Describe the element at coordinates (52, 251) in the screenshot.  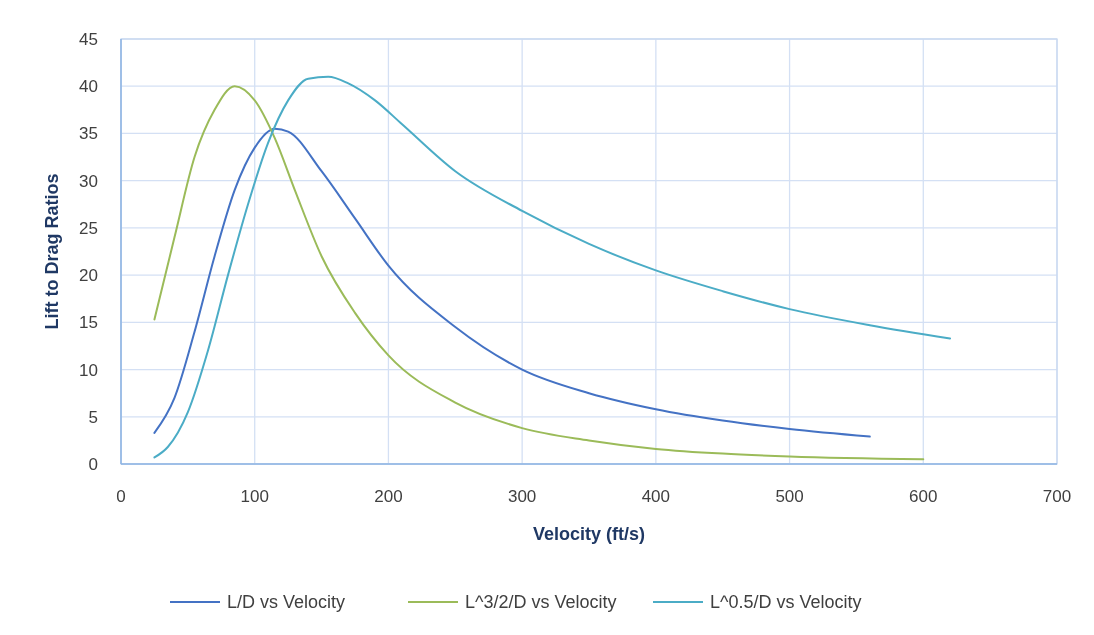
I see `y-axis-title: Lift to Drag Ratios` at that location.